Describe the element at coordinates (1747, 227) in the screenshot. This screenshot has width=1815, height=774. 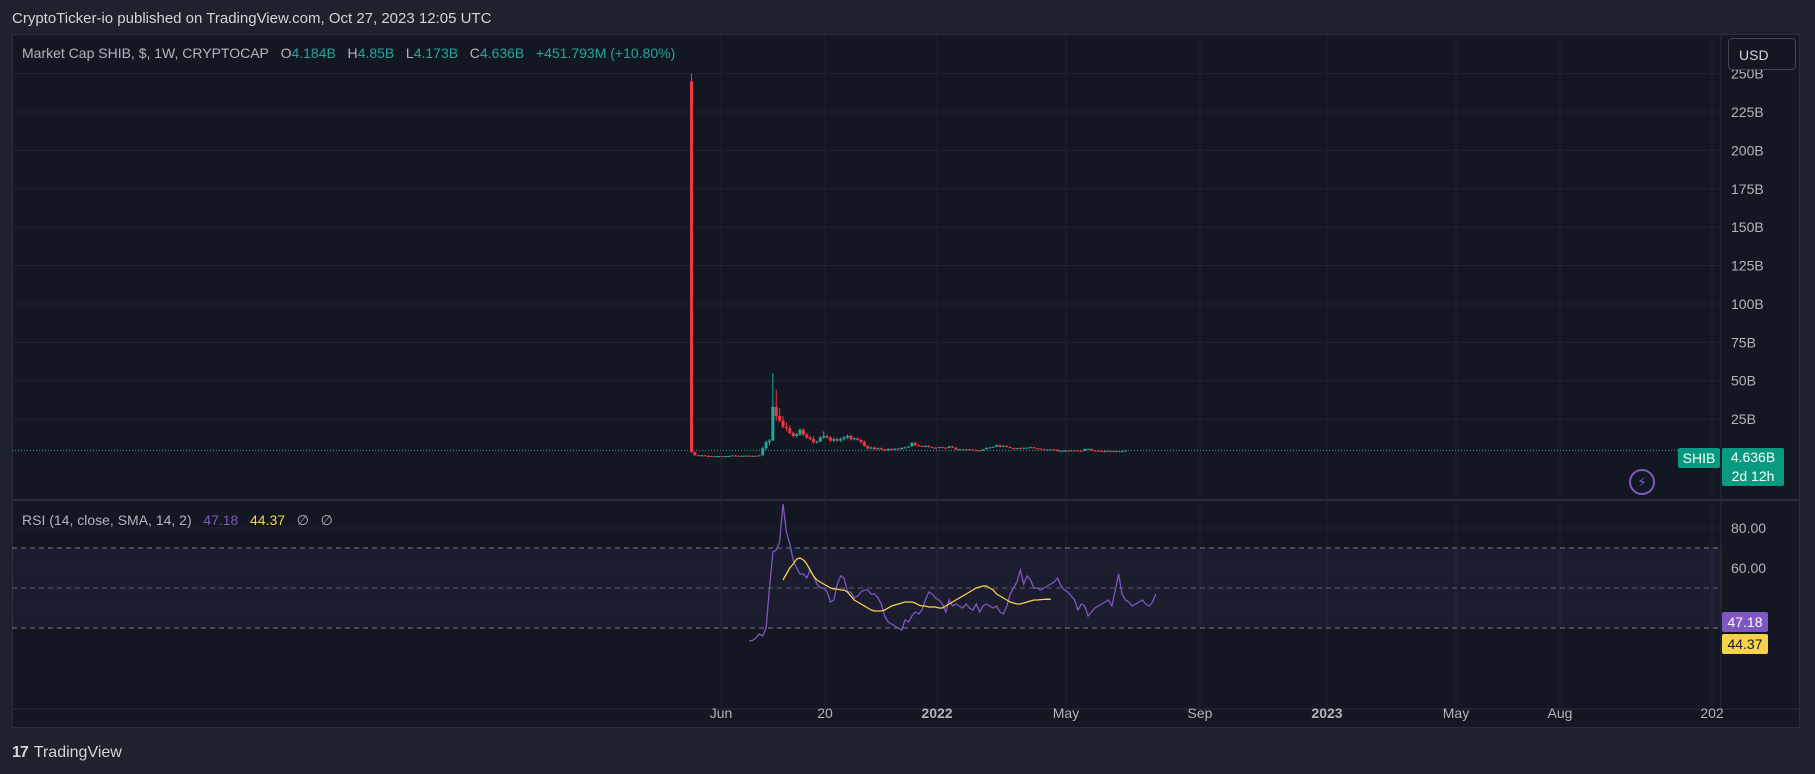
I see `price-tick-label: 150B` at that location.